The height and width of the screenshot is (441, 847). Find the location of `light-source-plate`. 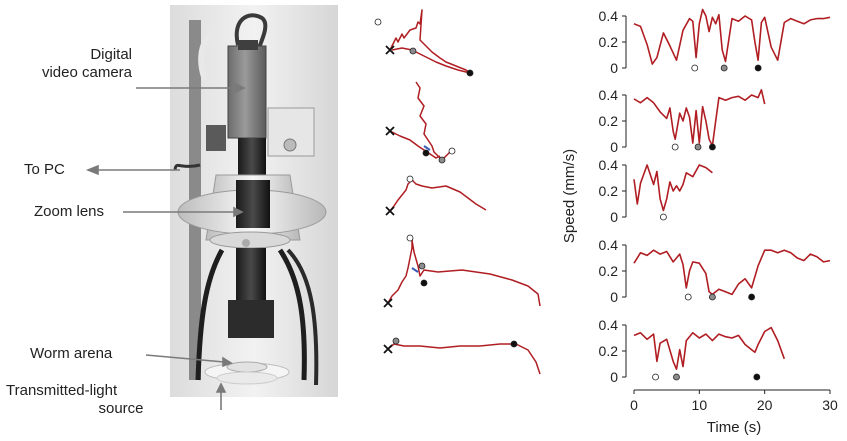

light-source-plate is located at coordinates (247, 378).